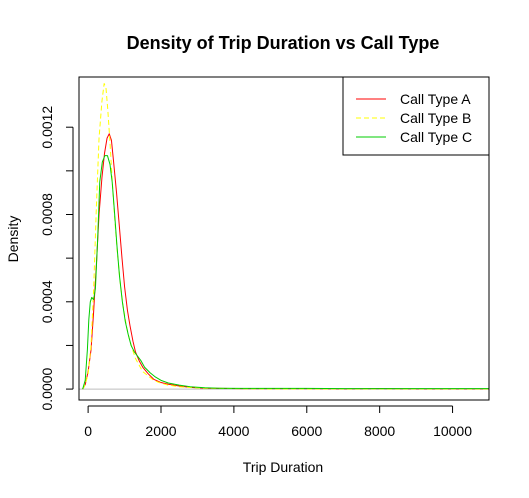  What do you see at coordinates (452, 431) in the screenshot?
I see `x-tick-label: 10000` at bounding box center [452, 431].